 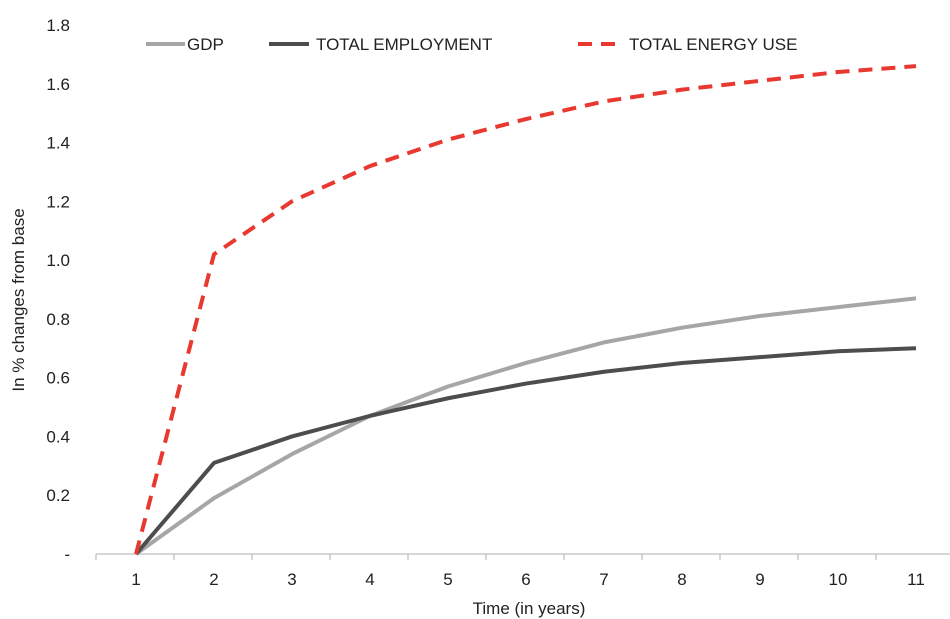 What do you see at coordinates (916, 579) in the screenshot?
I see `x-tick-label: 11` at bounding box center [916, 579].